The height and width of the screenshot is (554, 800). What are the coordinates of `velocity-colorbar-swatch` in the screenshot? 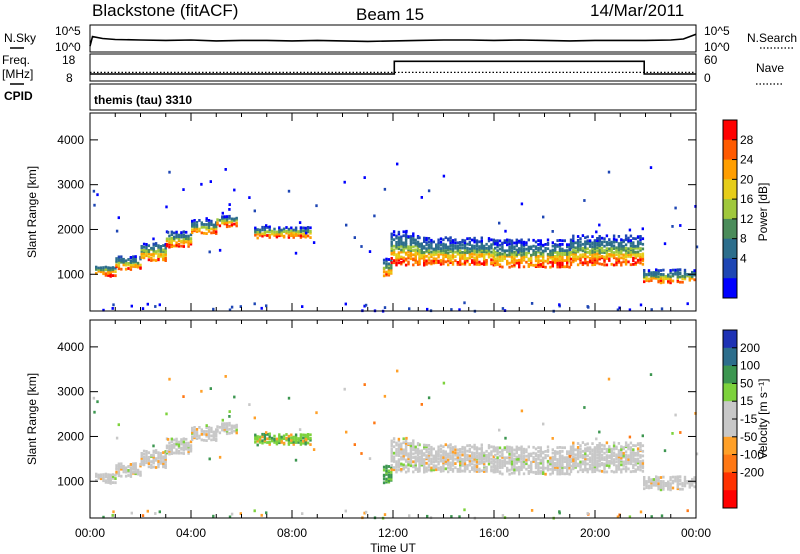 It's located at (730, 463).